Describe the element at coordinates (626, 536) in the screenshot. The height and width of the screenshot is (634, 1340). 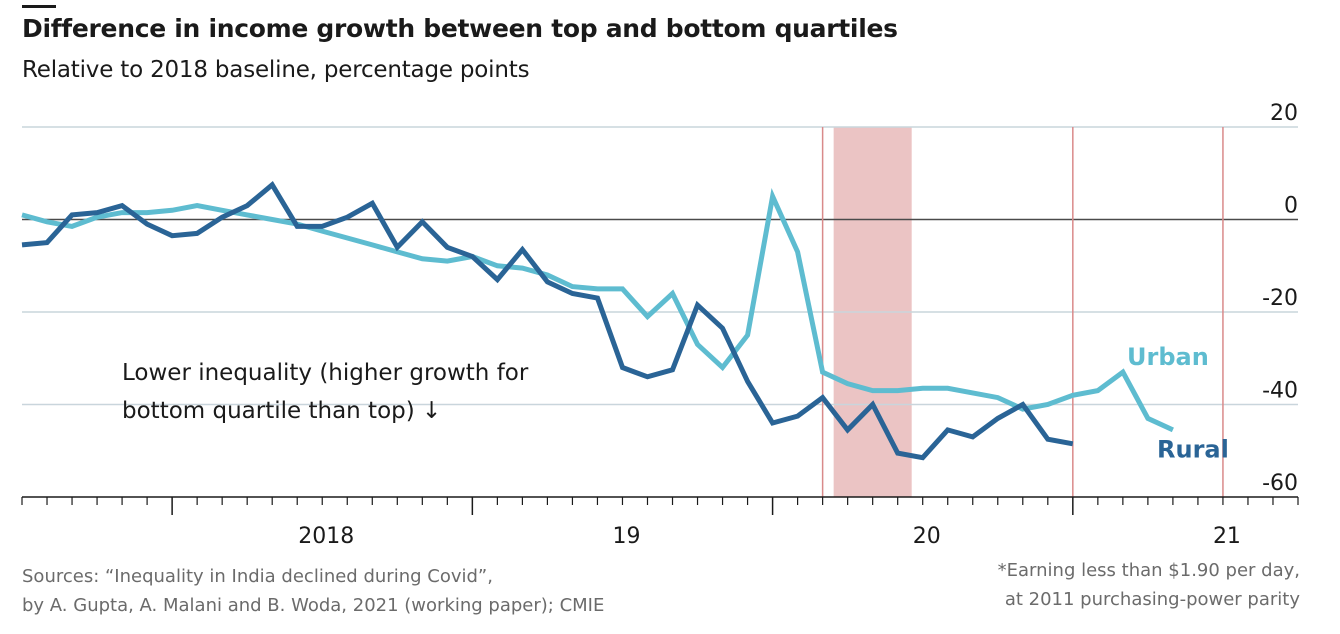
I see `x-tick-label: 19` at that location.